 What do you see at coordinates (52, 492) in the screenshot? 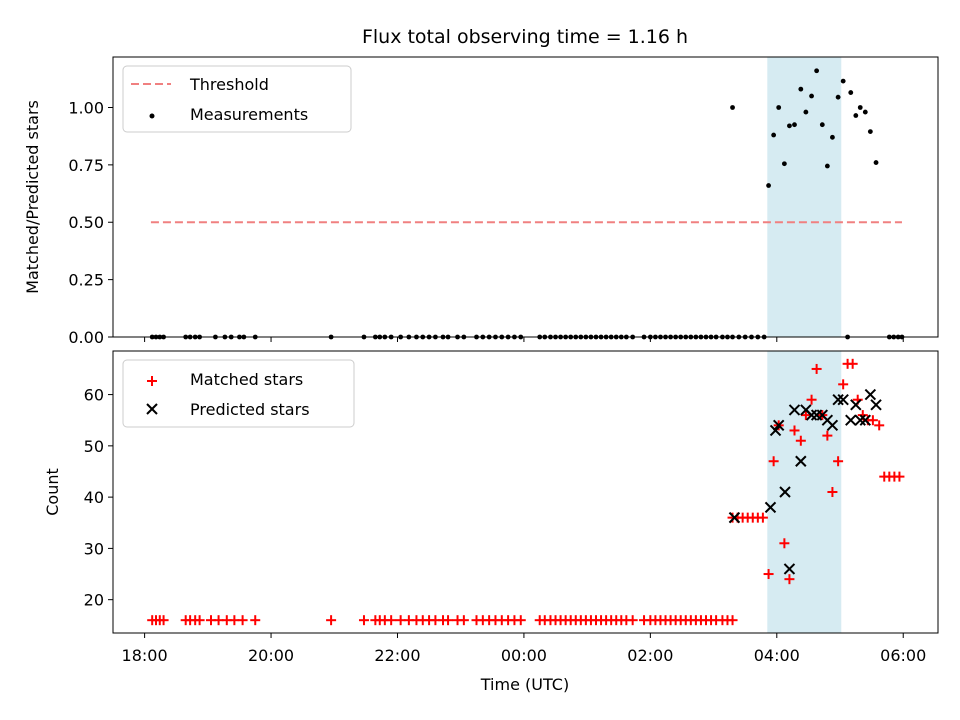
I see `bottom-y-axis-label: Count` at bounding box center [52, 492].